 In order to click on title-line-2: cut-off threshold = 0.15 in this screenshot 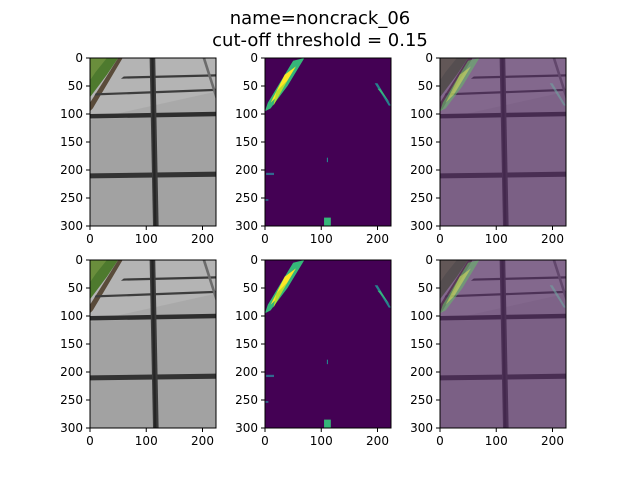, I will do `click(320, 40)`.